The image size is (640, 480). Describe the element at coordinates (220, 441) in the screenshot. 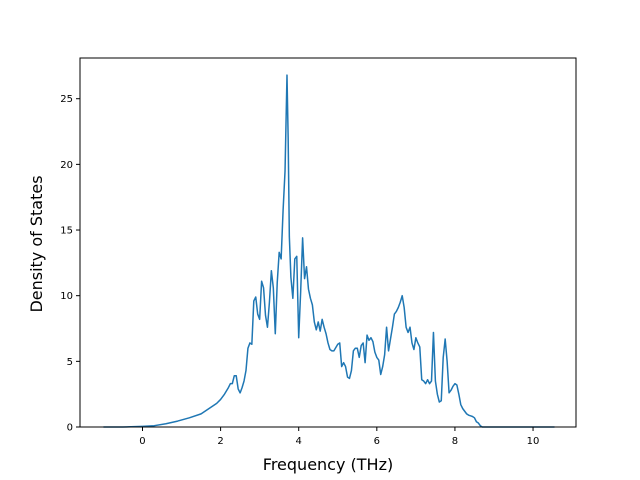

I see `x-tick-label: 2` at that location.